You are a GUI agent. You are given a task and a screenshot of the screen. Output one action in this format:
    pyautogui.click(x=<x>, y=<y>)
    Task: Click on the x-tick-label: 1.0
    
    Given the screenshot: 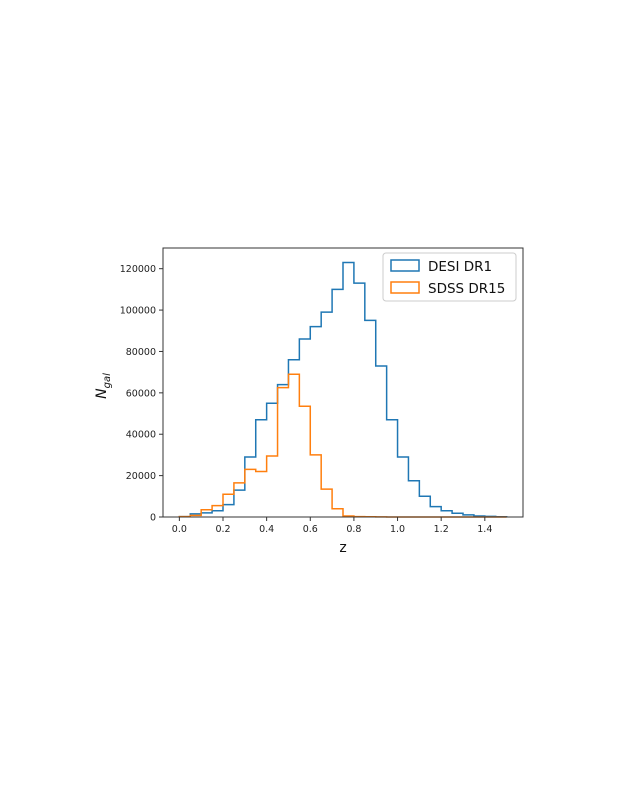 What is the action you would take?
    pyautogui.click(x=397, y=529)
    